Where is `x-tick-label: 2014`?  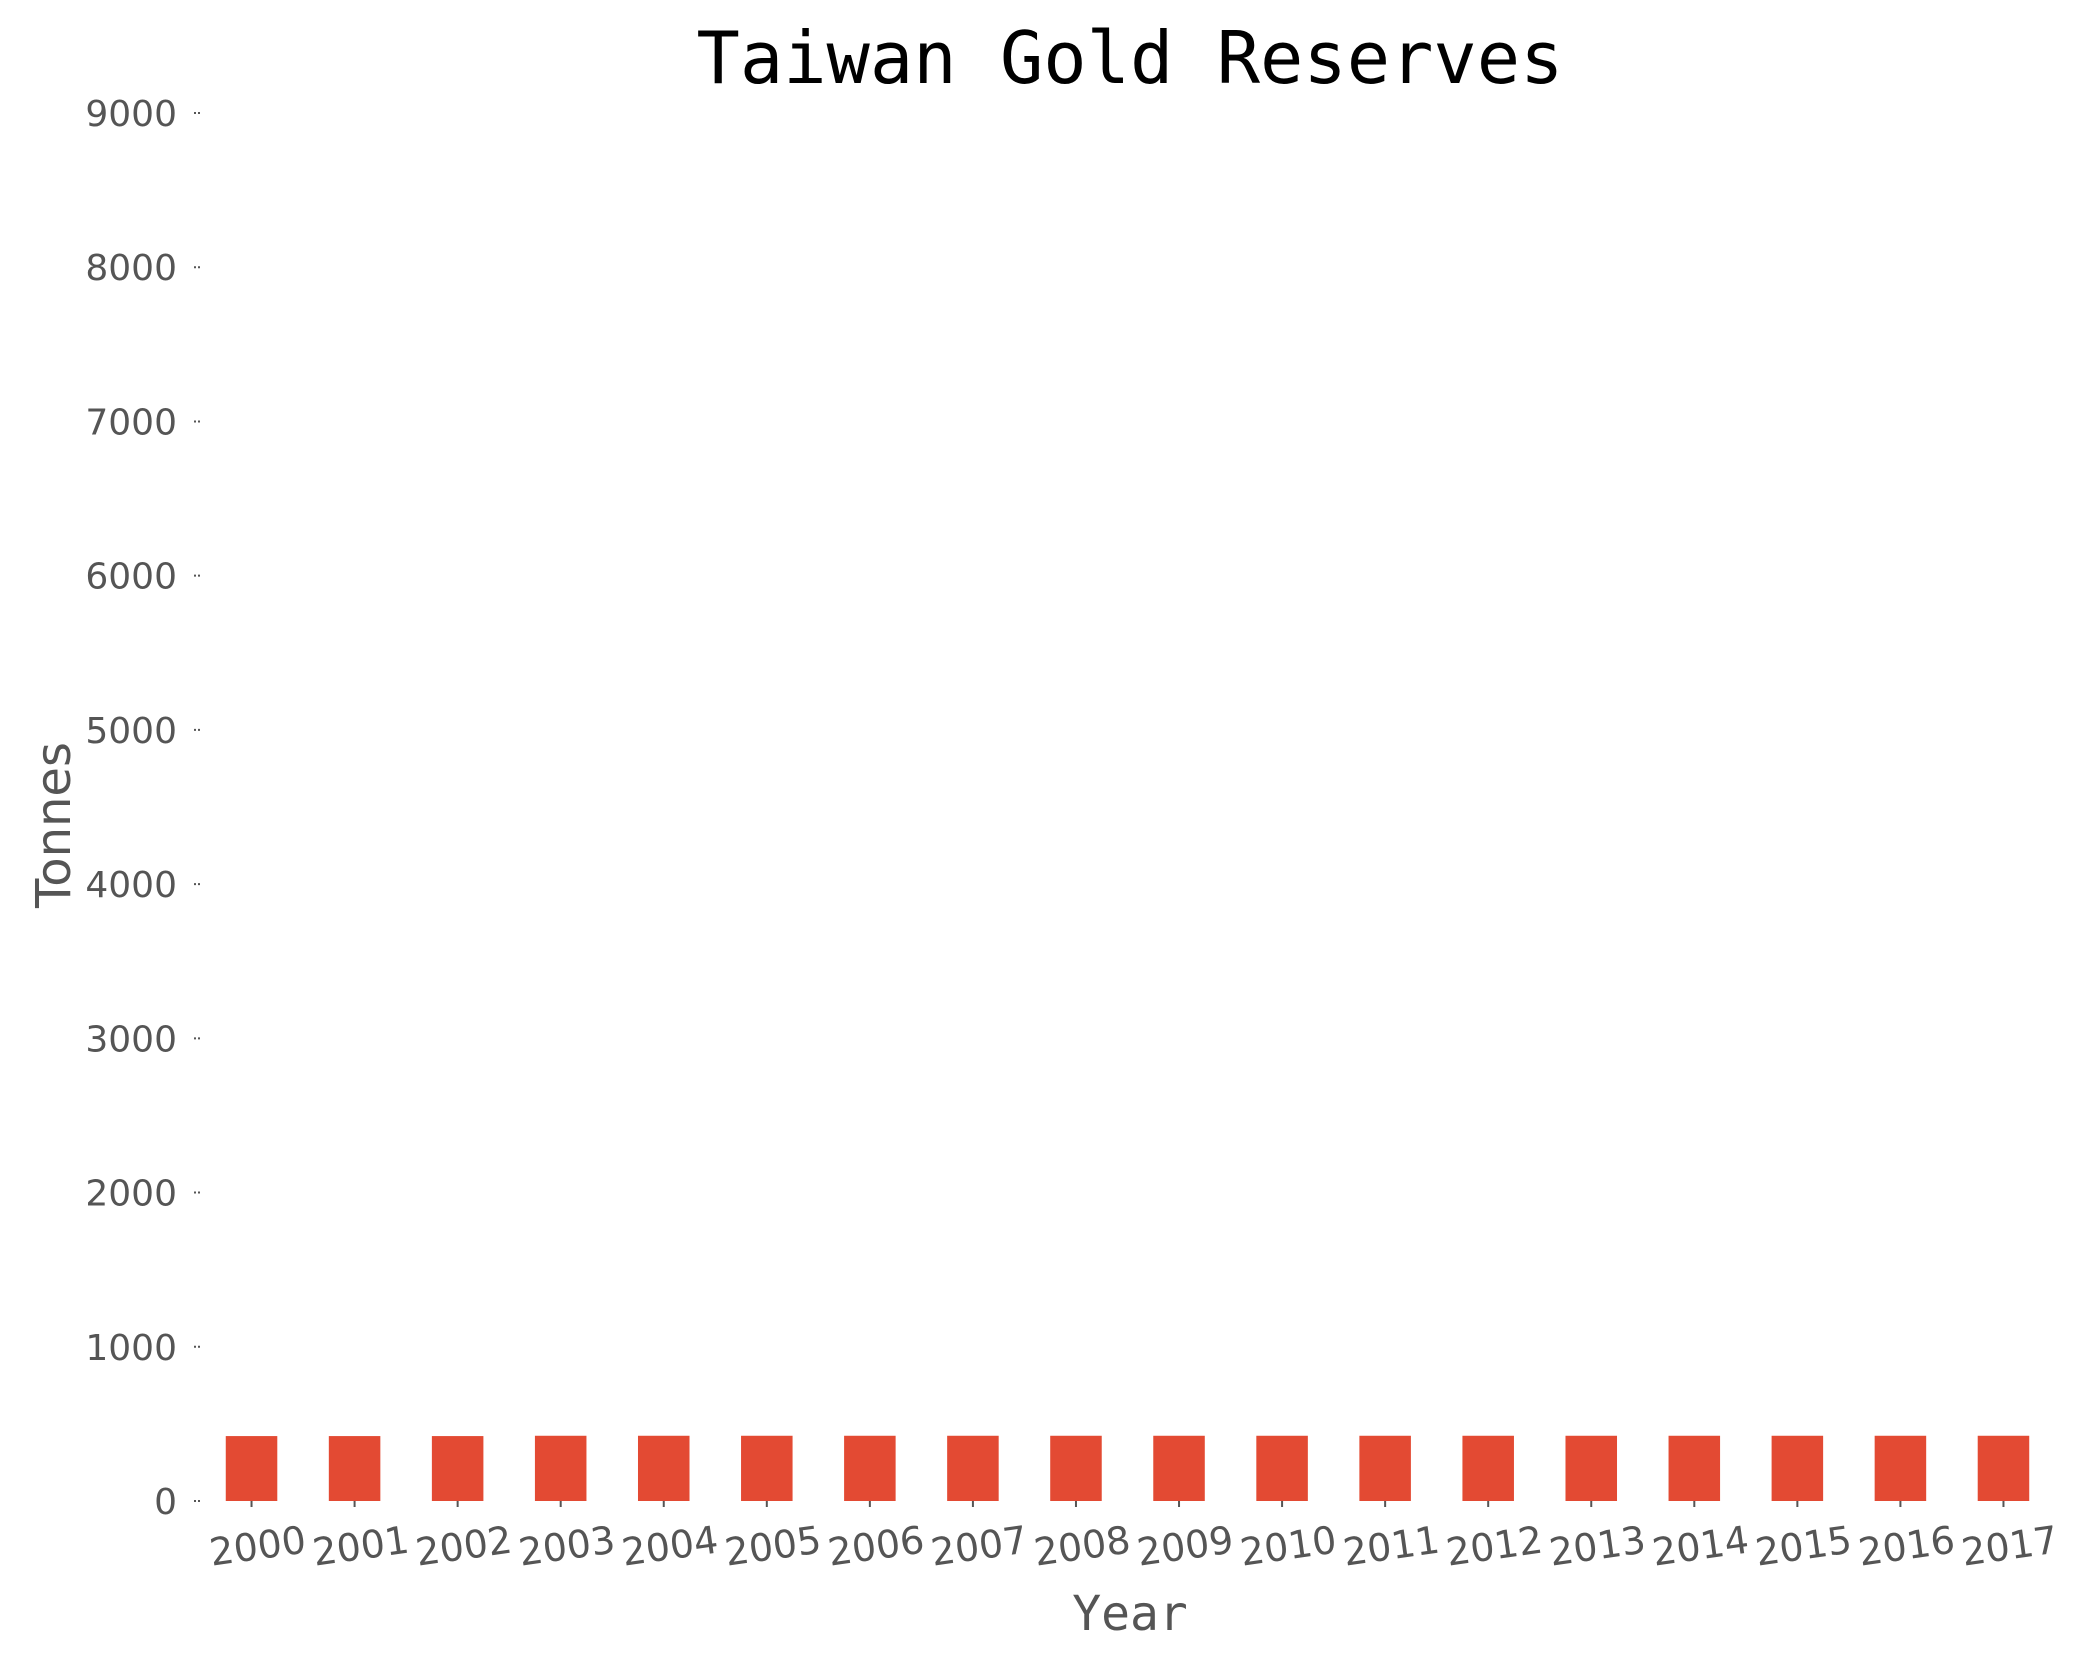
x-tick-label: 2014 is located at coordinates (1701, 1546).